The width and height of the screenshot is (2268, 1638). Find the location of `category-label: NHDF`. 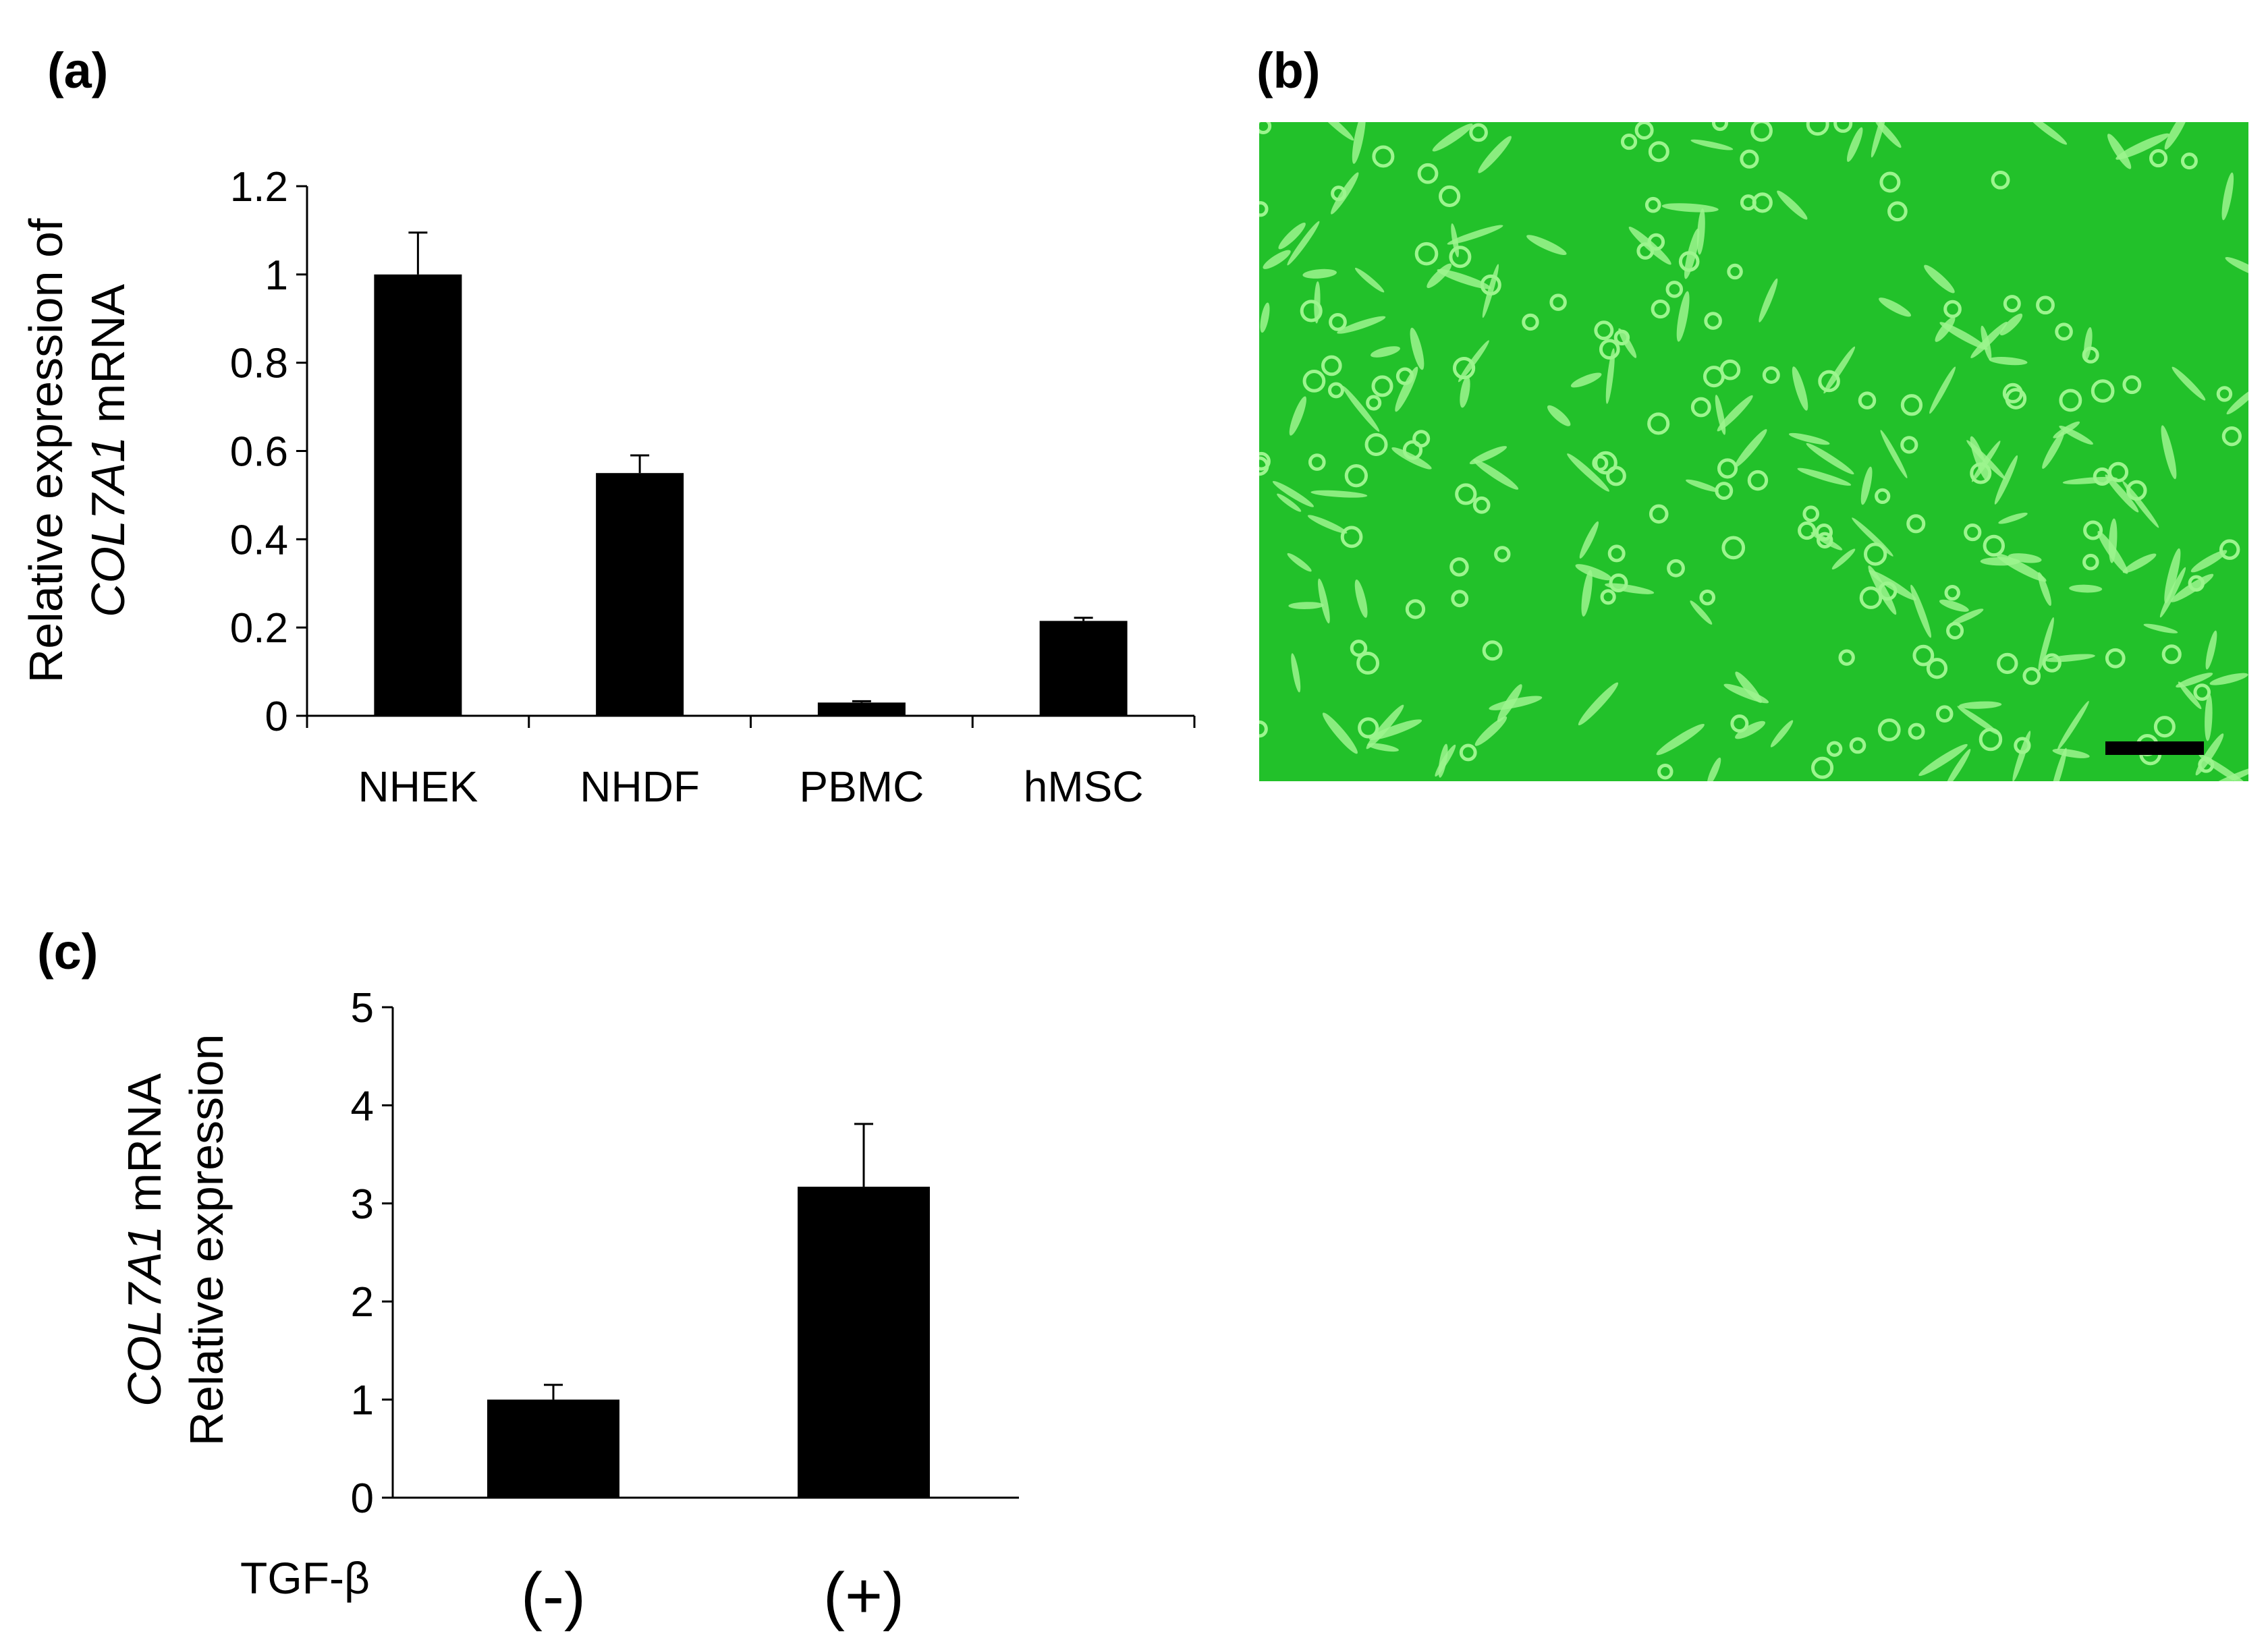

category-label: NHDF is located at coordinates (640, 786).